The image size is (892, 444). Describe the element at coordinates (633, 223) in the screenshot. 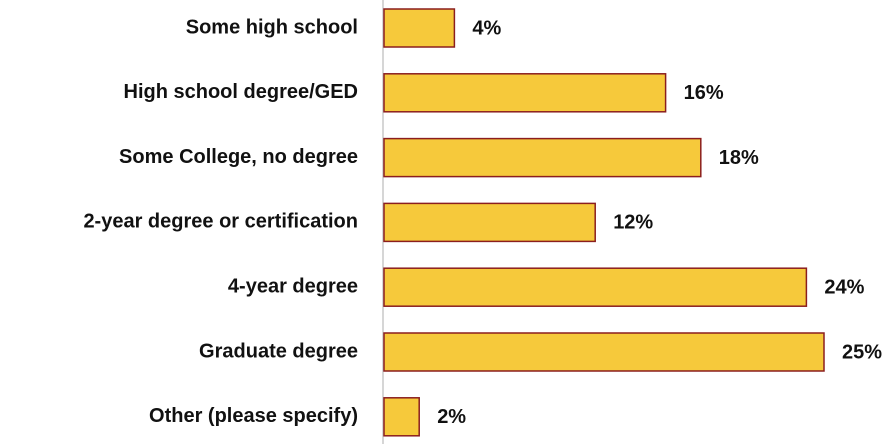

I see `value-label: 12%` at that location.